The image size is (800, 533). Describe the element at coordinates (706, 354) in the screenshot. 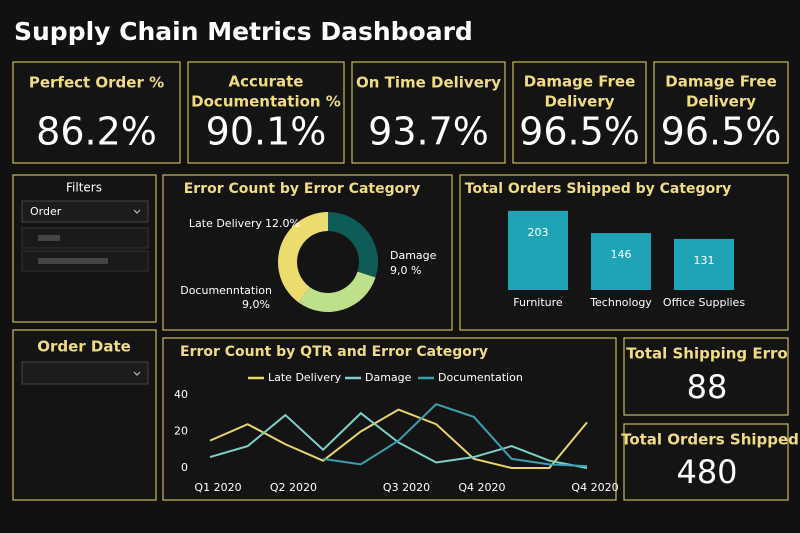

I see `total-label: Total Shipping Erro` at that location.